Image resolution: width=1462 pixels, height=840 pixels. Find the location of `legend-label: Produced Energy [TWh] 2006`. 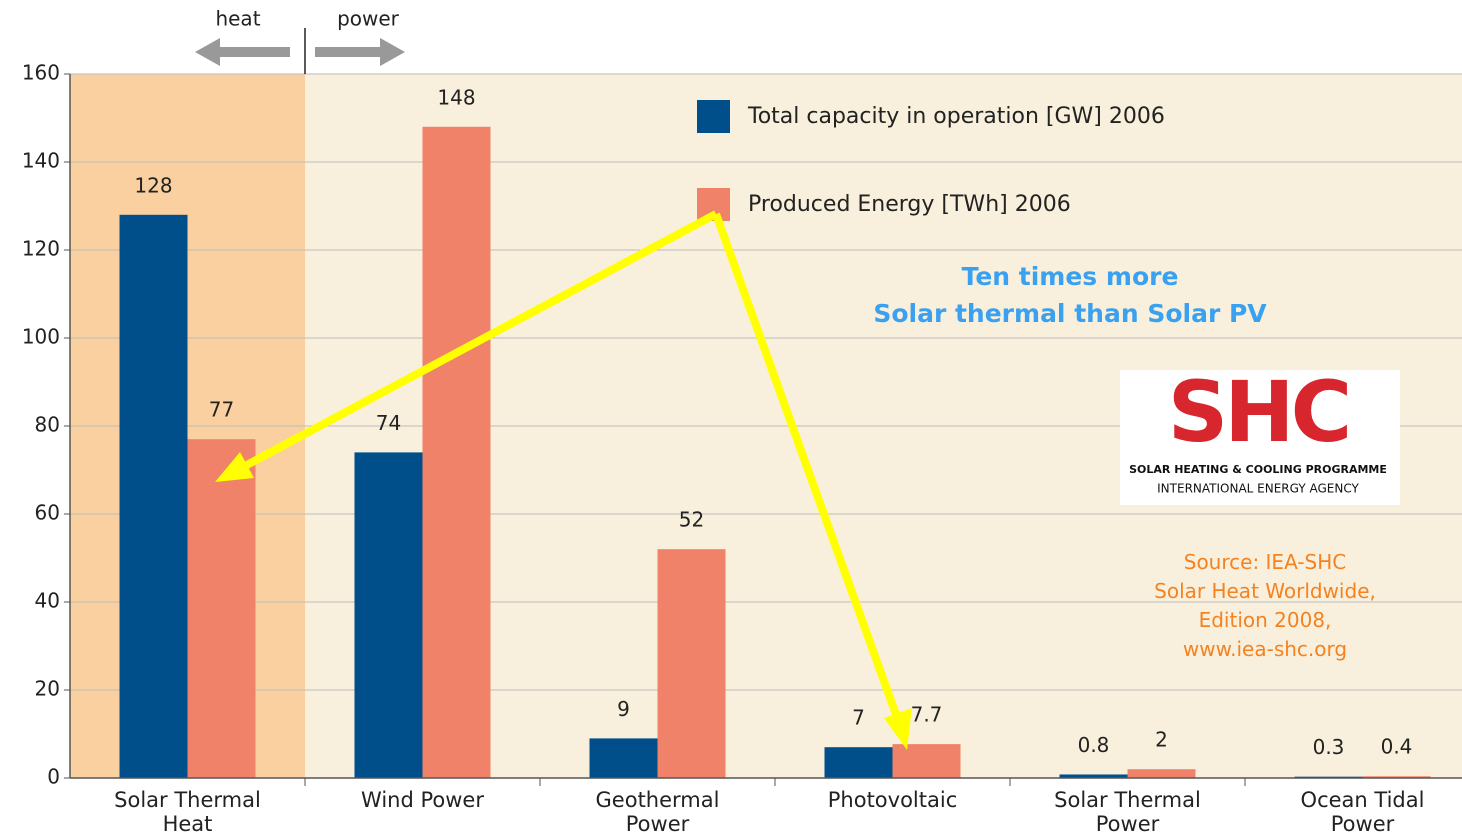

legend-label: Produced Energy [TWh] 2006 is located at coordinates (909, 204).